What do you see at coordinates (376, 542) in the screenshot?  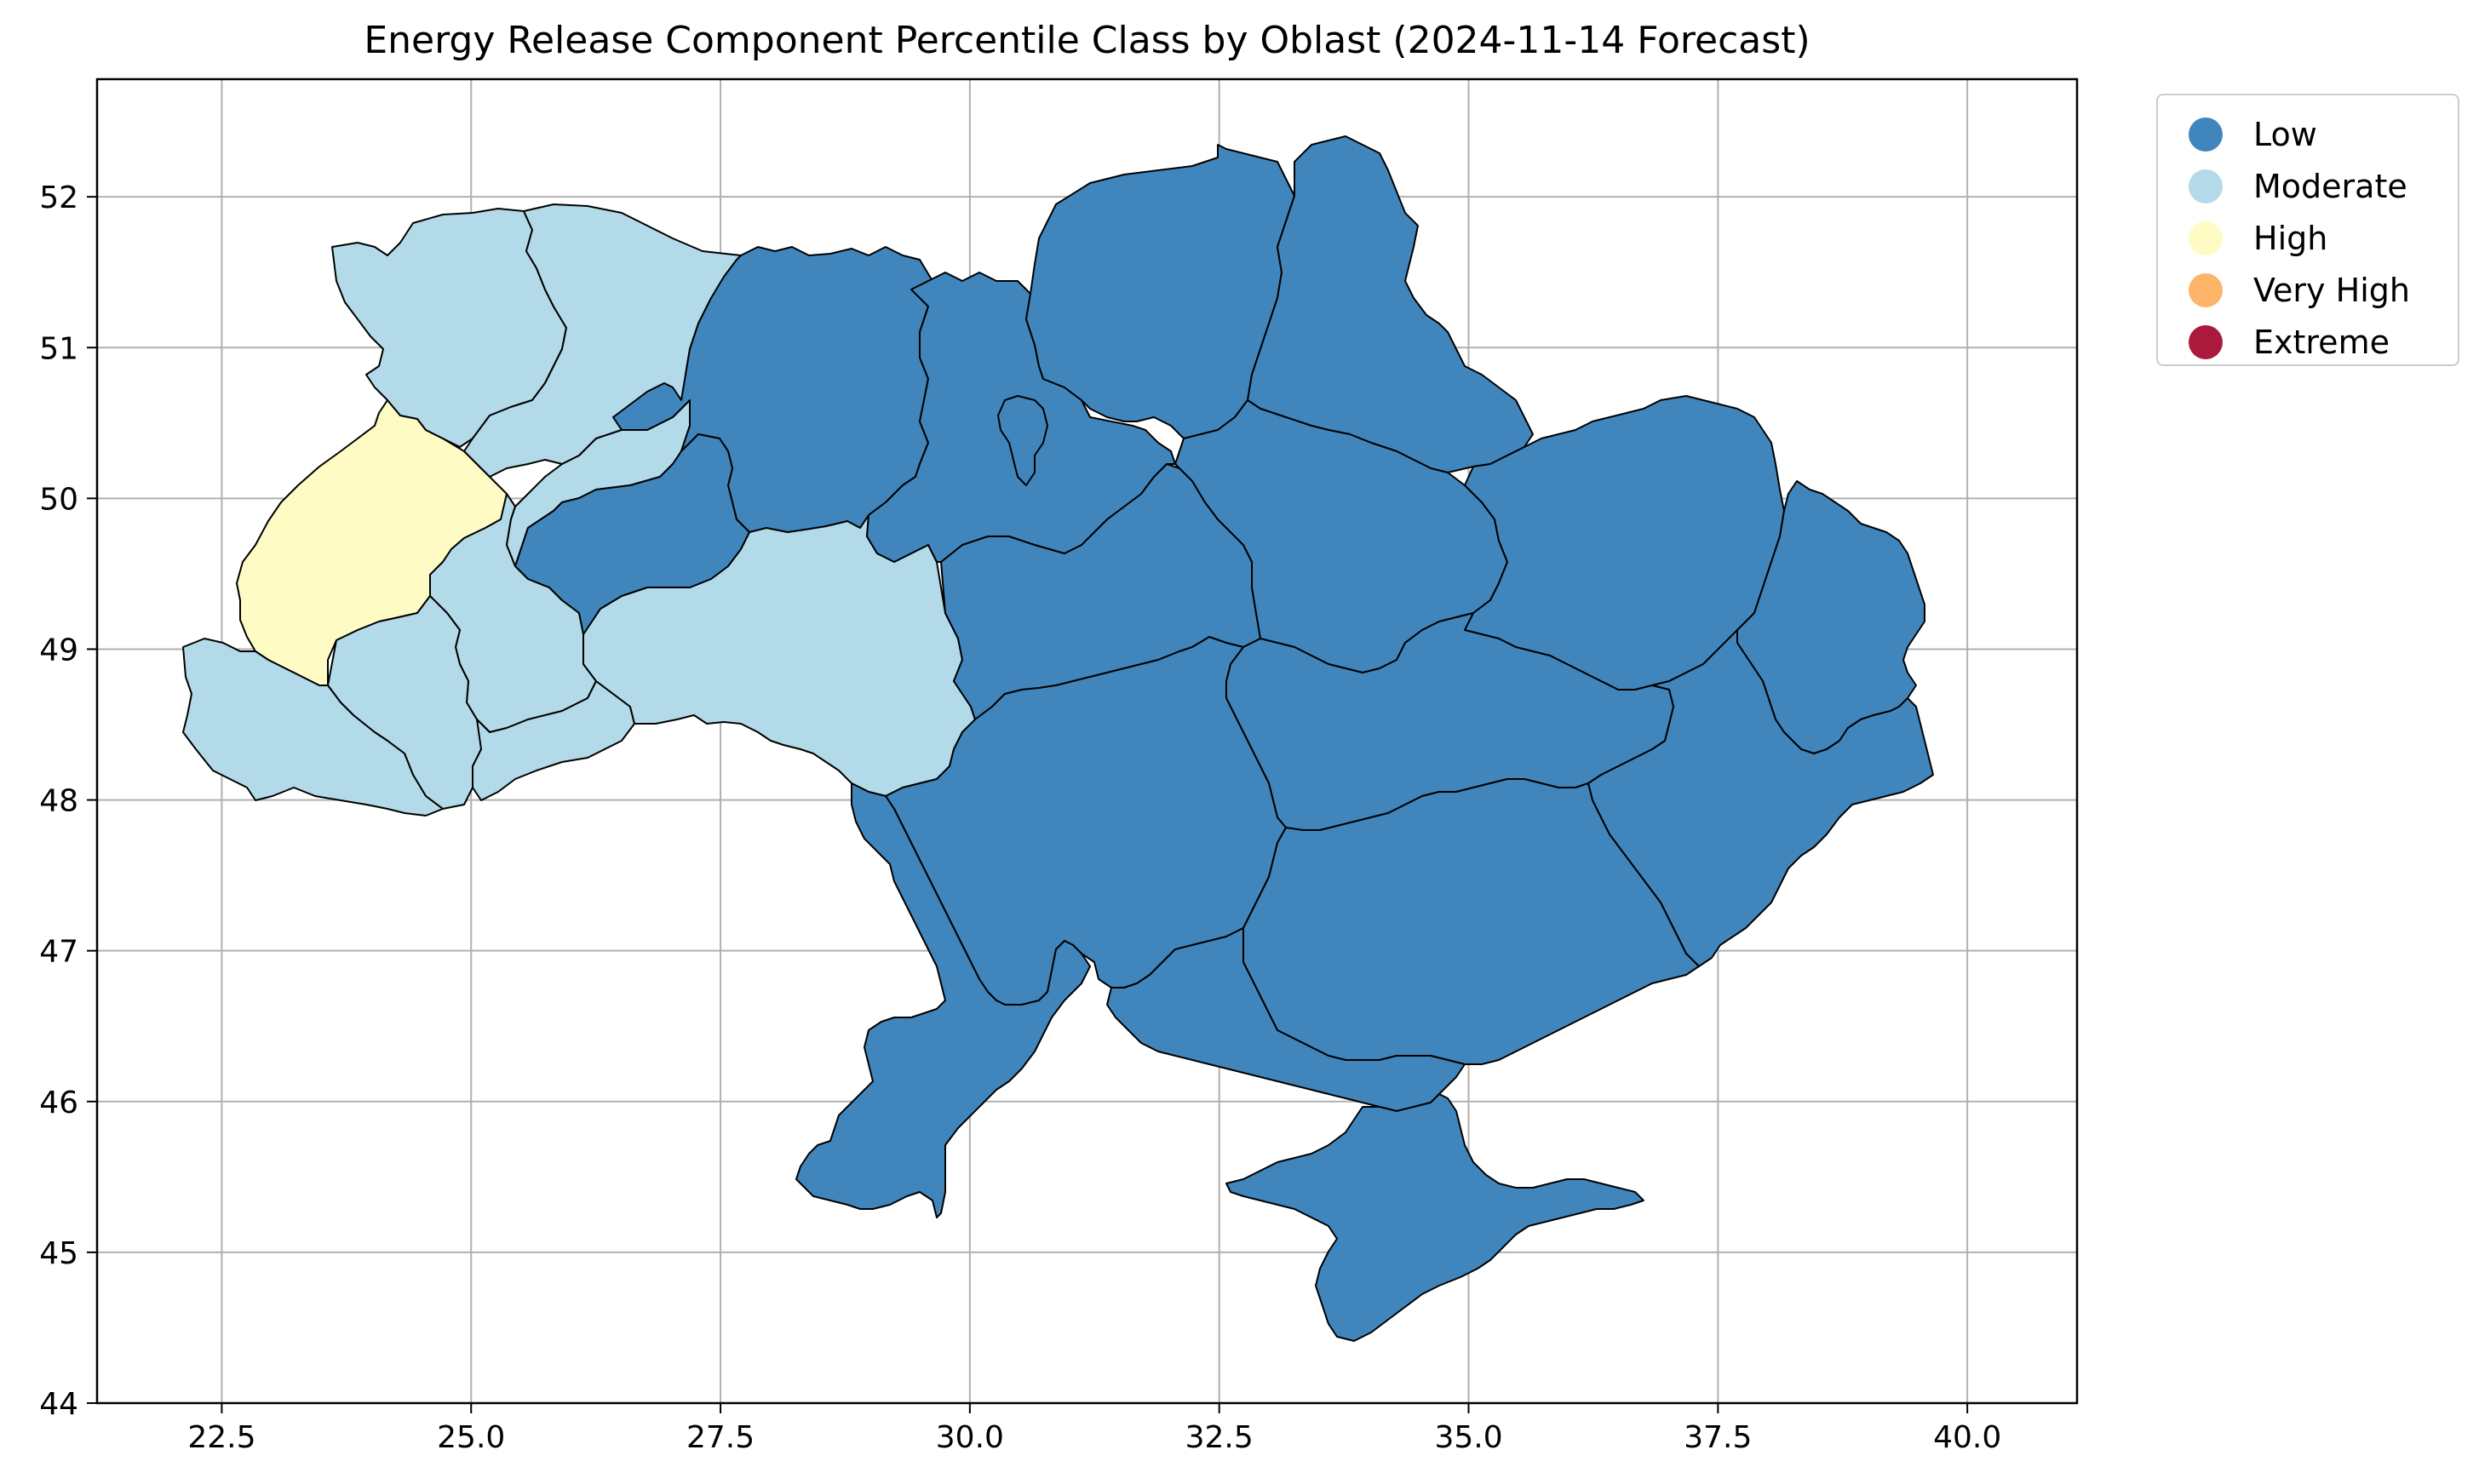 I see `region-lviv` at bounding box center [376, 542].